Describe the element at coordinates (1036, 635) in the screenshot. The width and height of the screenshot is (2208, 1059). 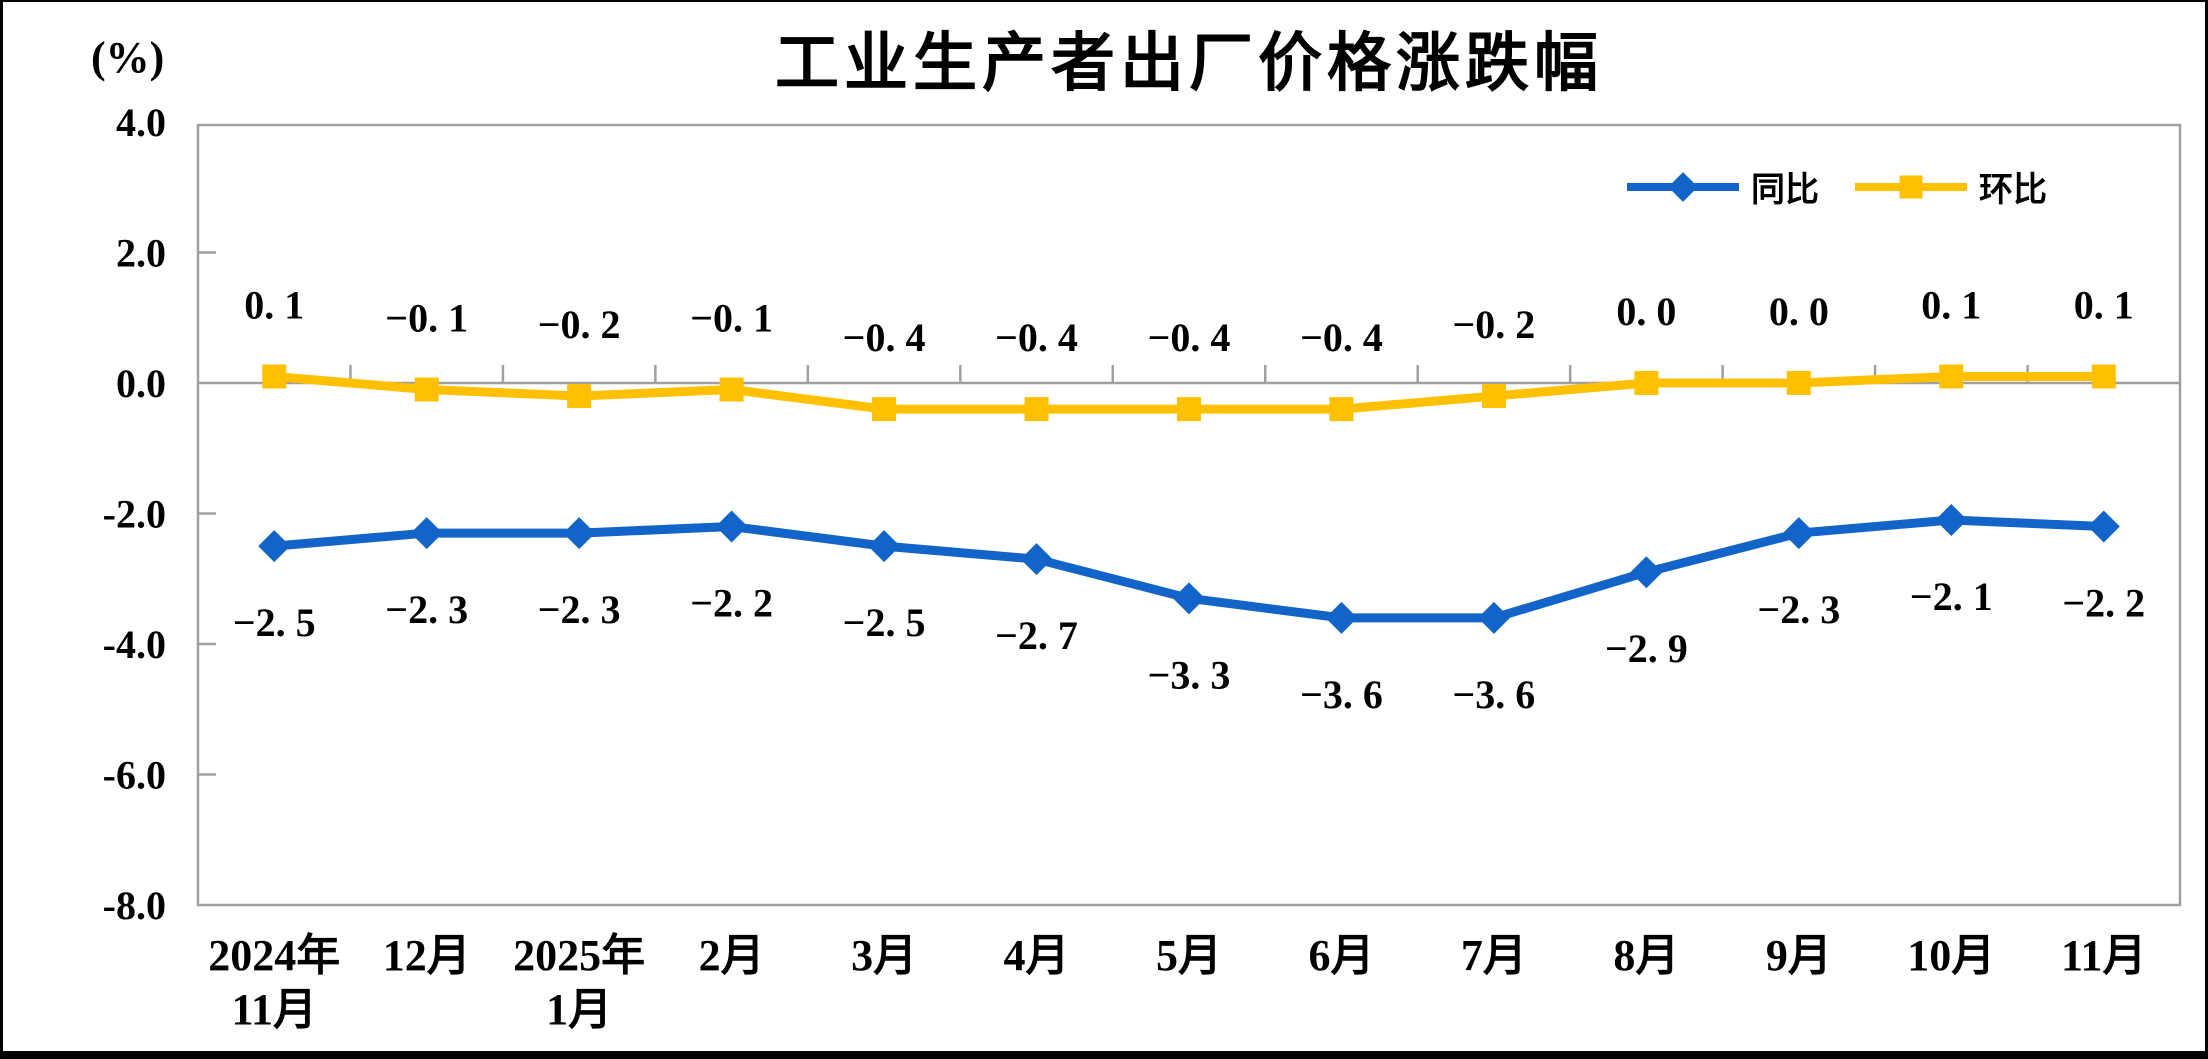
I see `tongbi-data-label: −2. 7` at that location.